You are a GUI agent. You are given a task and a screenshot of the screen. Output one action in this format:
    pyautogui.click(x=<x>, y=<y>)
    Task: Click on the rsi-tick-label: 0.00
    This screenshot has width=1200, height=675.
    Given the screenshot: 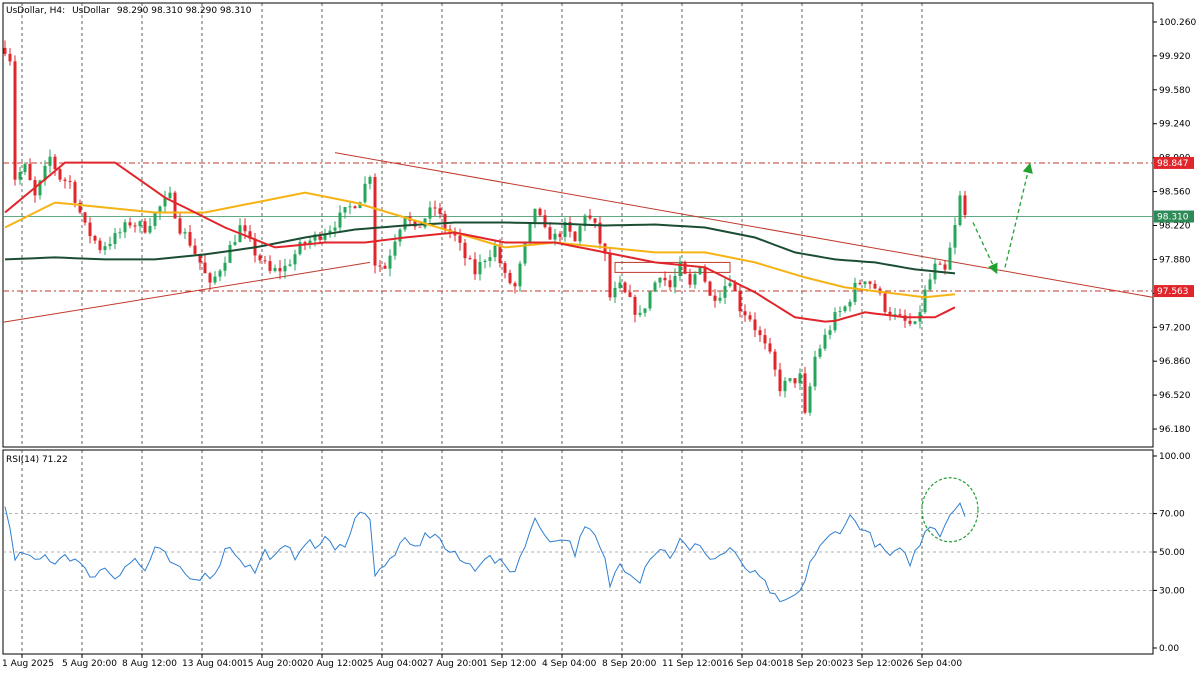 What is the action you would take?
    pyautogui.click(x=1169, y=649)
    